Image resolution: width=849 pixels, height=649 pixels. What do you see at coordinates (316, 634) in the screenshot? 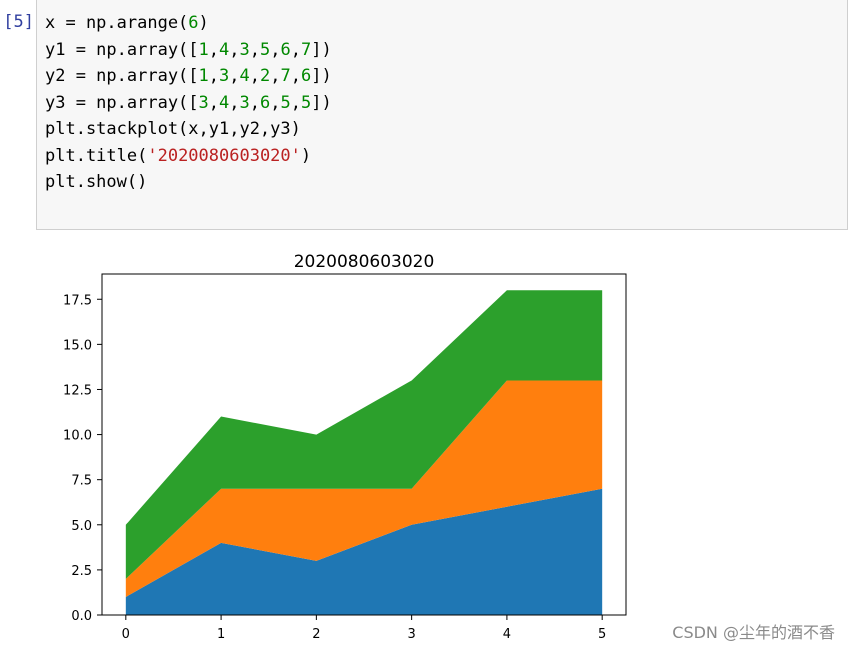
I see `x-tick-label: 2` at bounding box center [316, 634].